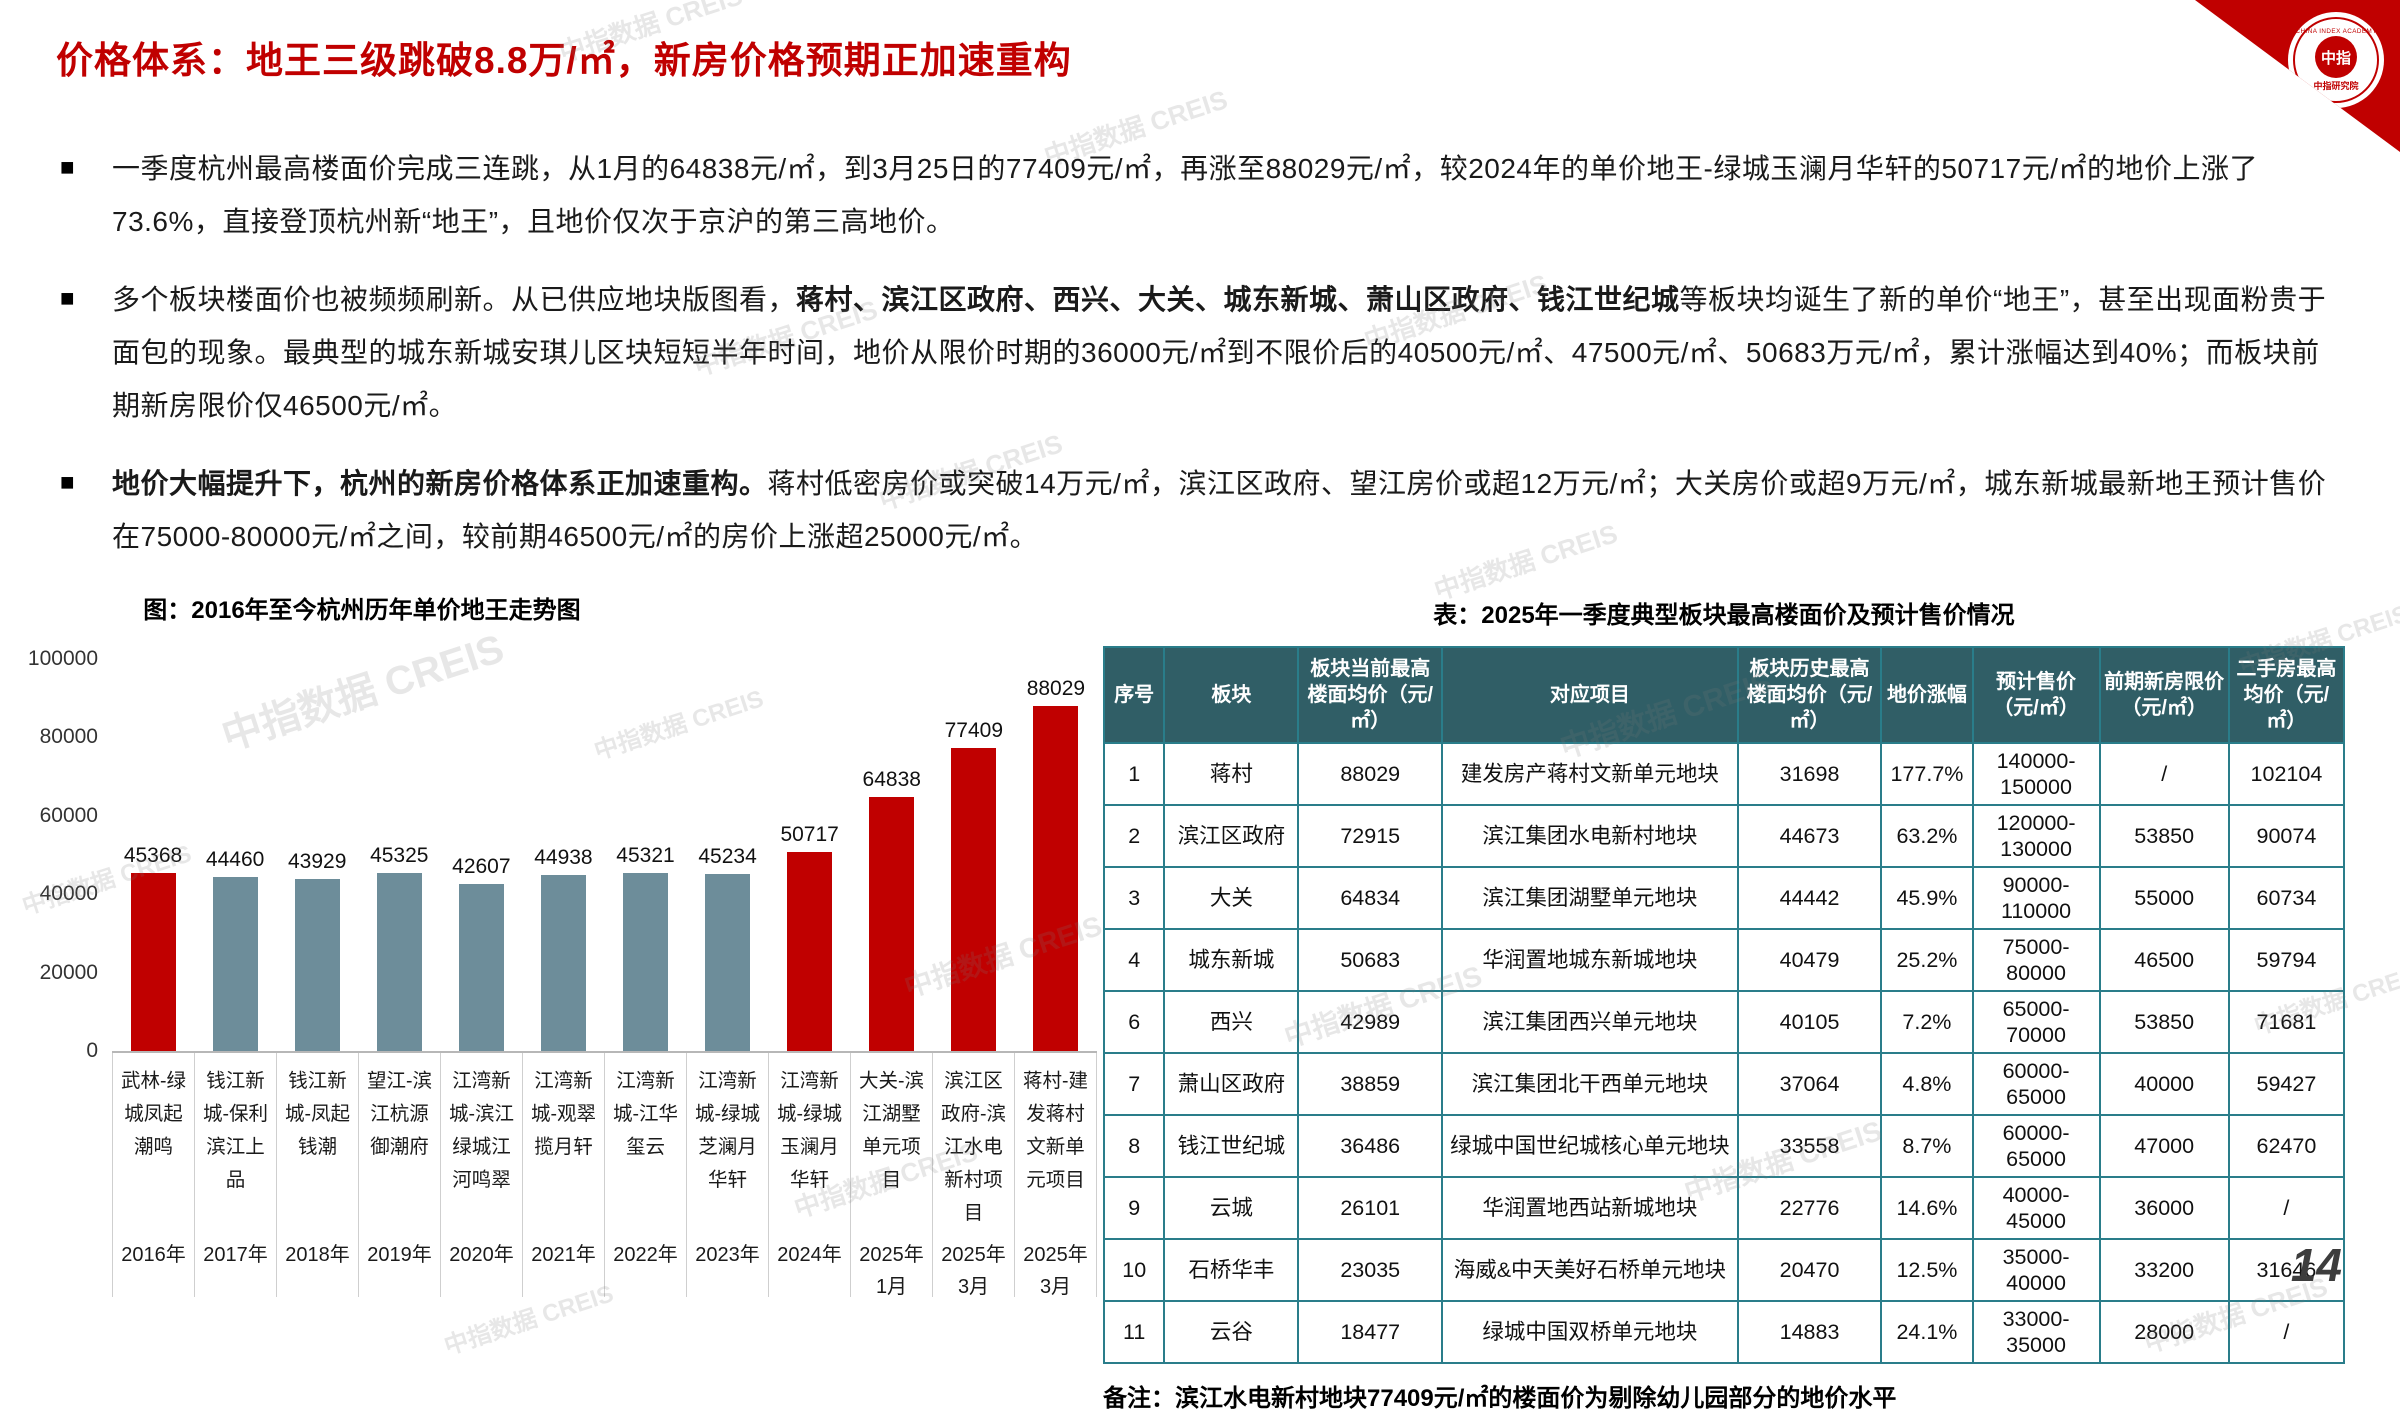  Describe the element at coordinates (1927, 960) in the screenshot. I see `table-cell: 25.2%` at that location.